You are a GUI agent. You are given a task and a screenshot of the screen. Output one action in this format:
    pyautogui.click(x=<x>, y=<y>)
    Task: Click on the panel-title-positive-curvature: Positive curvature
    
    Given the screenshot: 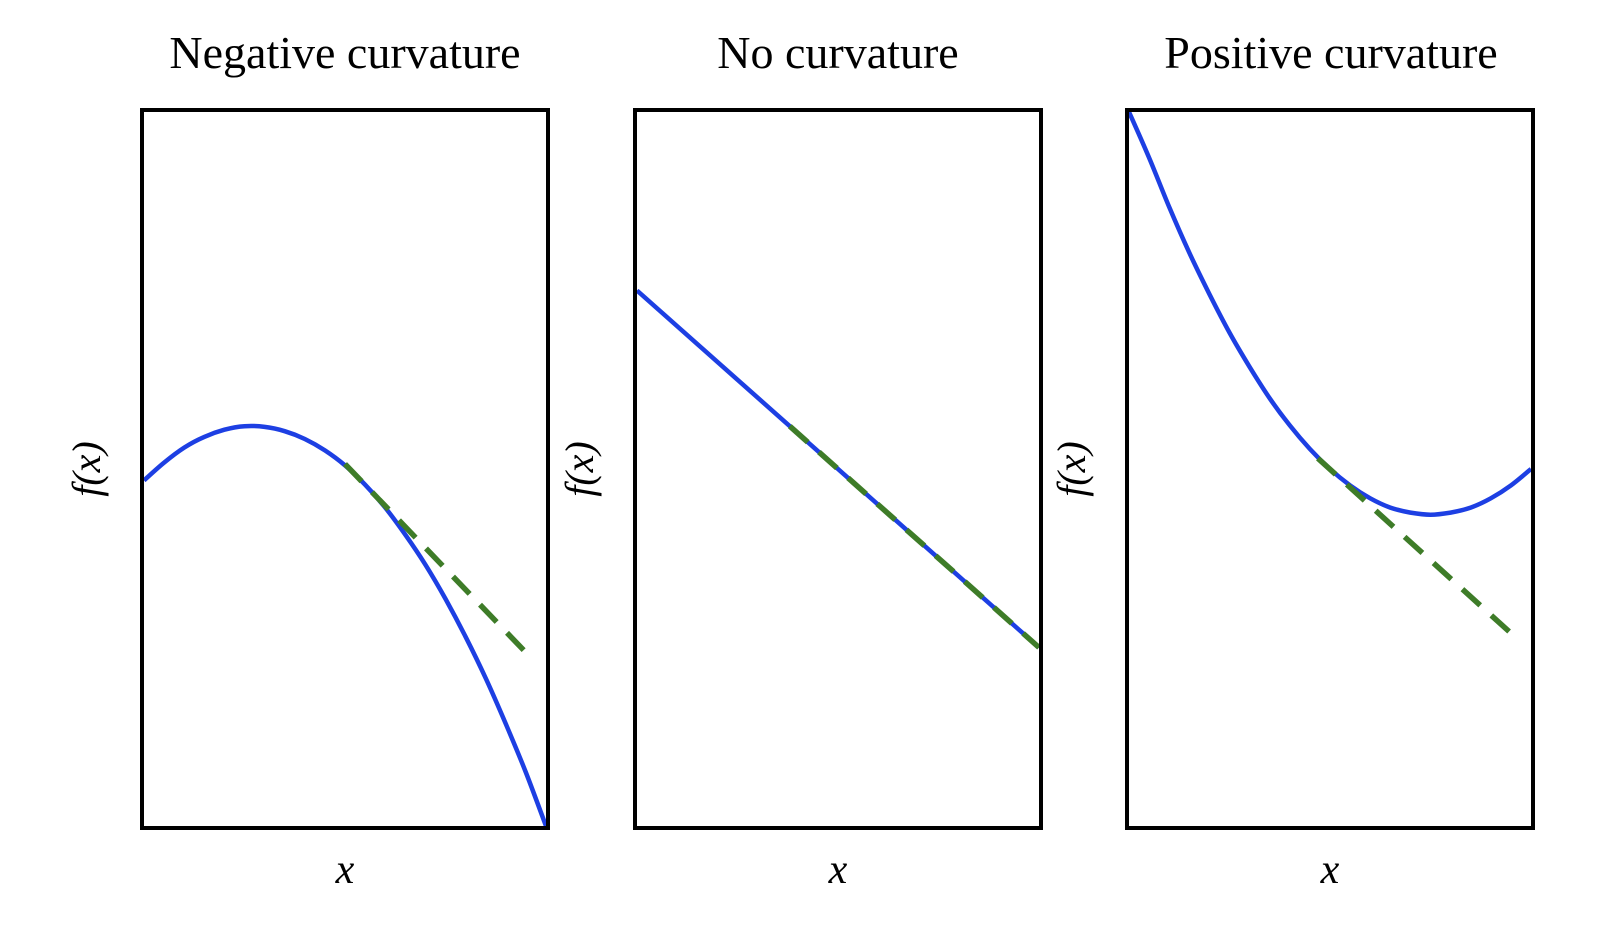 What is the action you would take?
    pyautogui.click(x=1331, y=52)
    